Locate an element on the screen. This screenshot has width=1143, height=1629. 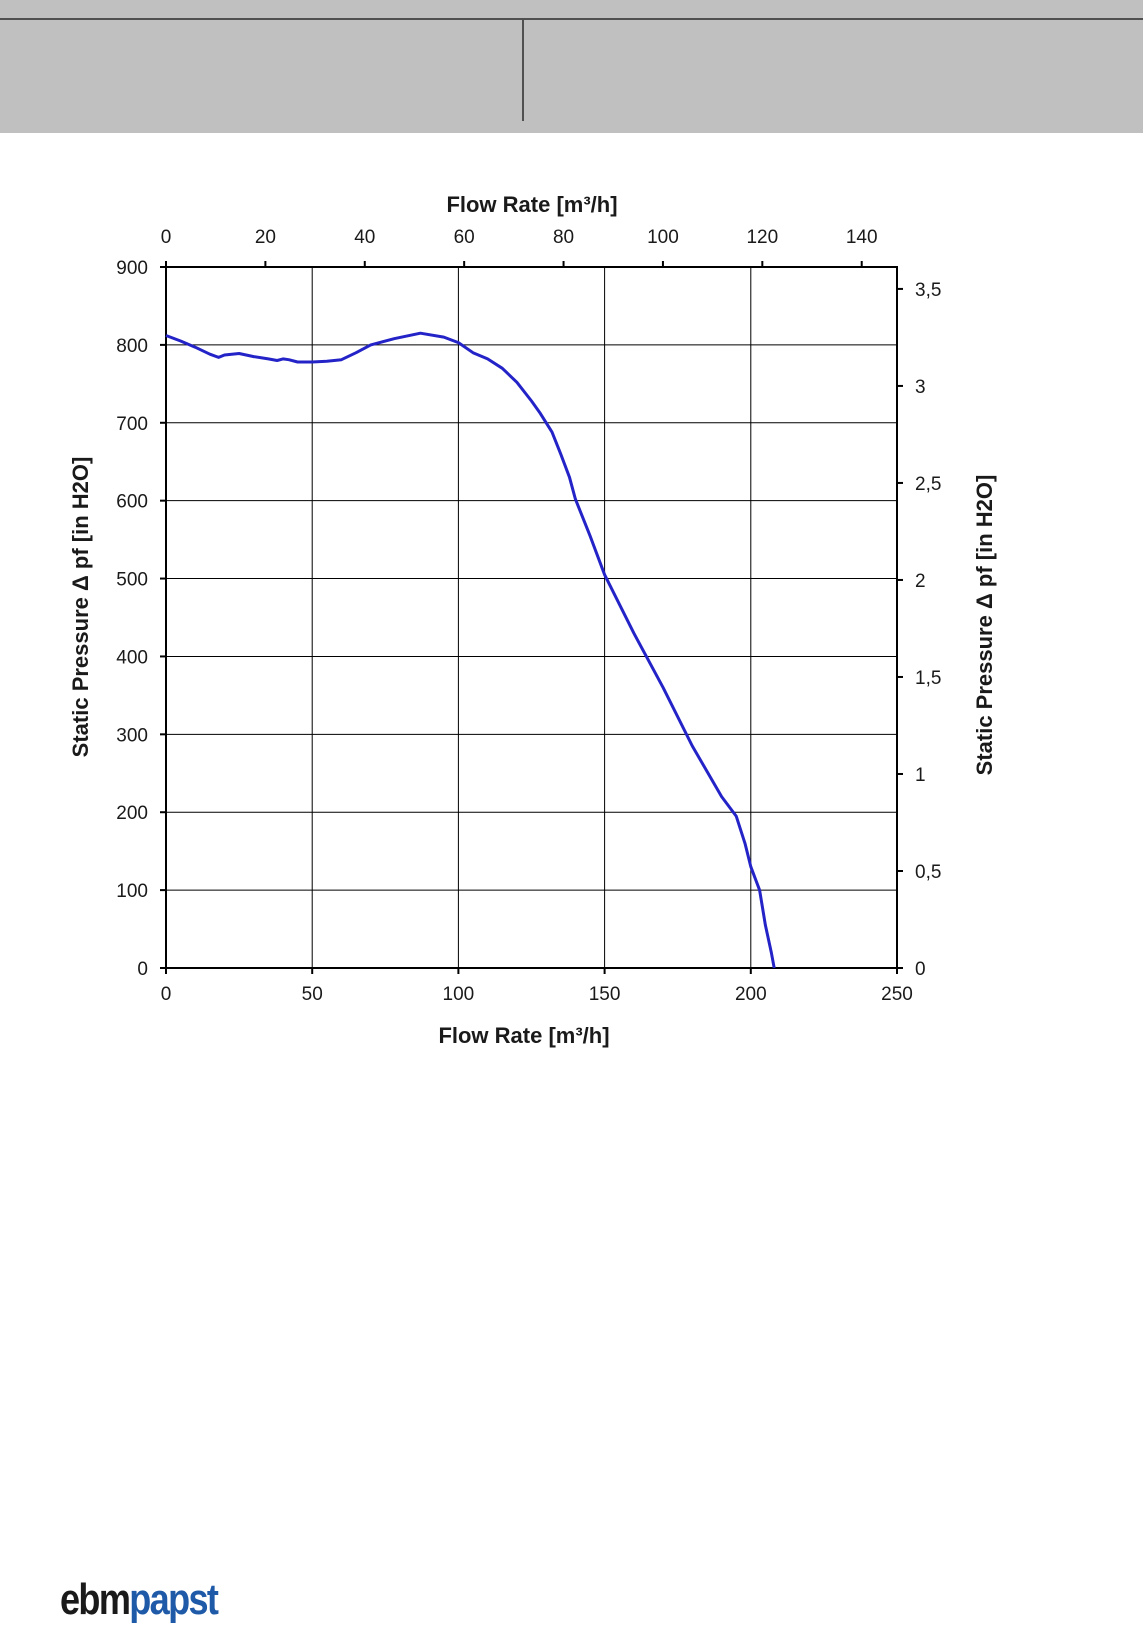
ebmpapst-logo: ebmpapst is located at coordinates (139, 1599).